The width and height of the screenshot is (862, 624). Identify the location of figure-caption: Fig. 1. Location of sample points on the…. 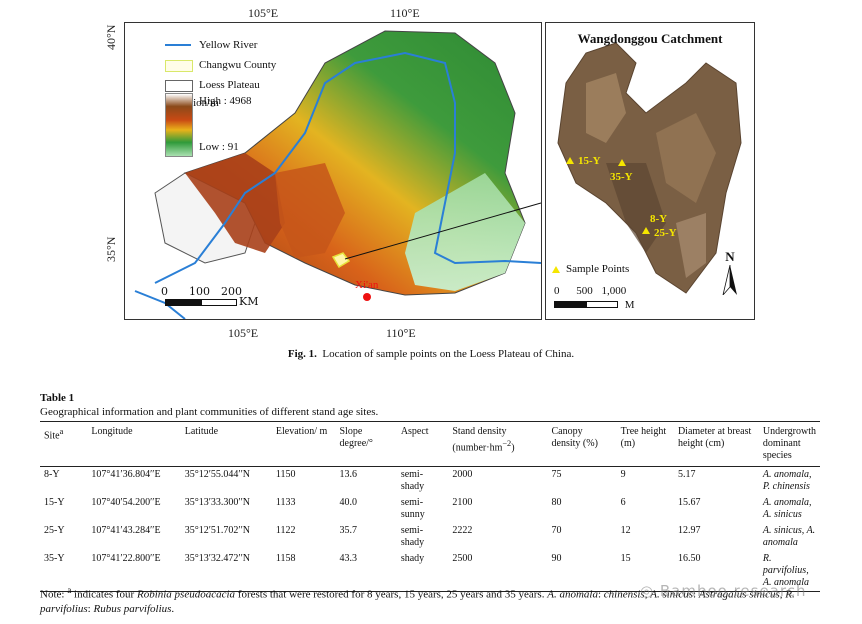
(431, 354).